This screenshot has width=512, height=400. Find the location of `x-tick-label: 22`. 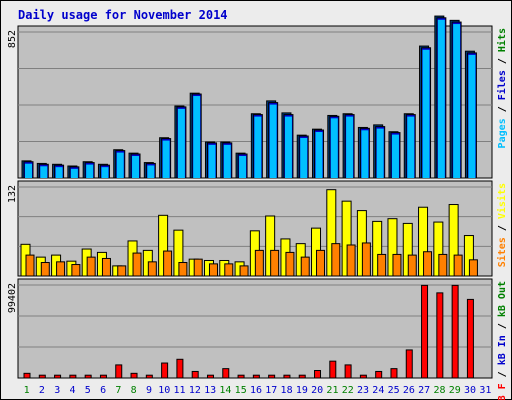

x-tick-label: 22 is located at coordinates (348, 390).